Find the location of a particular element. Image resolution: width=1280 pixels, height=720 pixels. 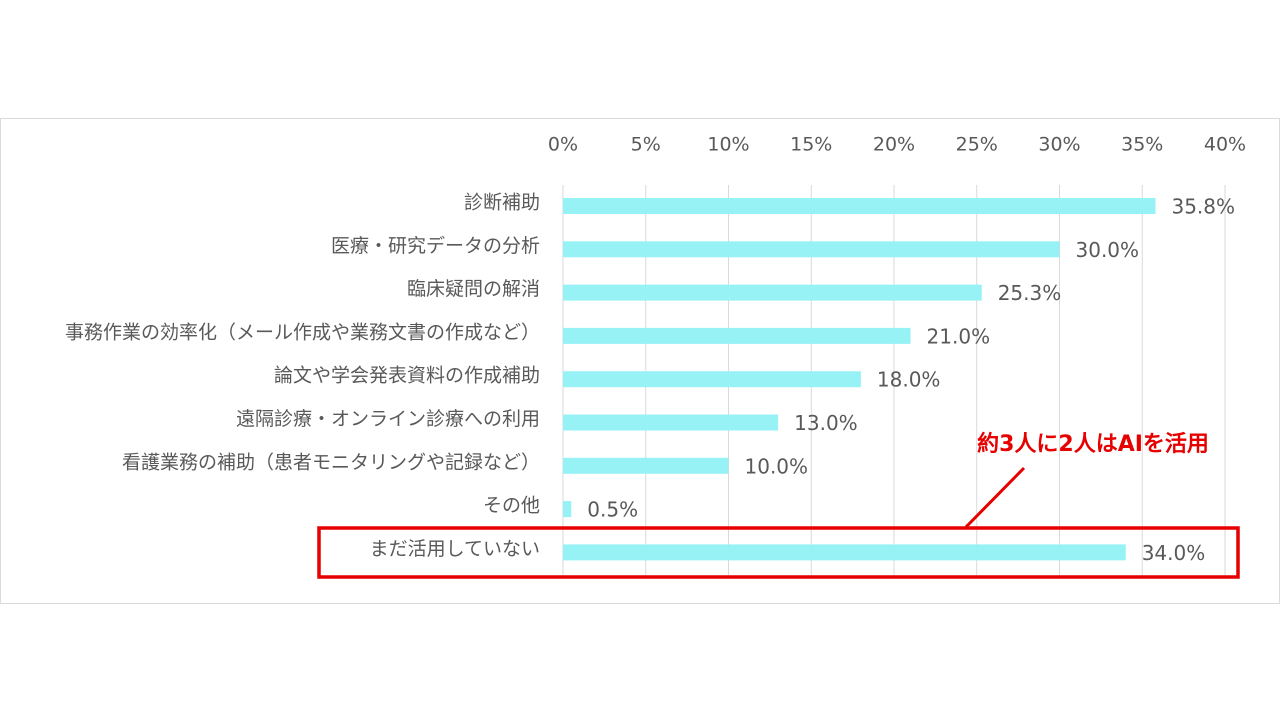

value-label: 13.0% is located at coordinates (826, 423).